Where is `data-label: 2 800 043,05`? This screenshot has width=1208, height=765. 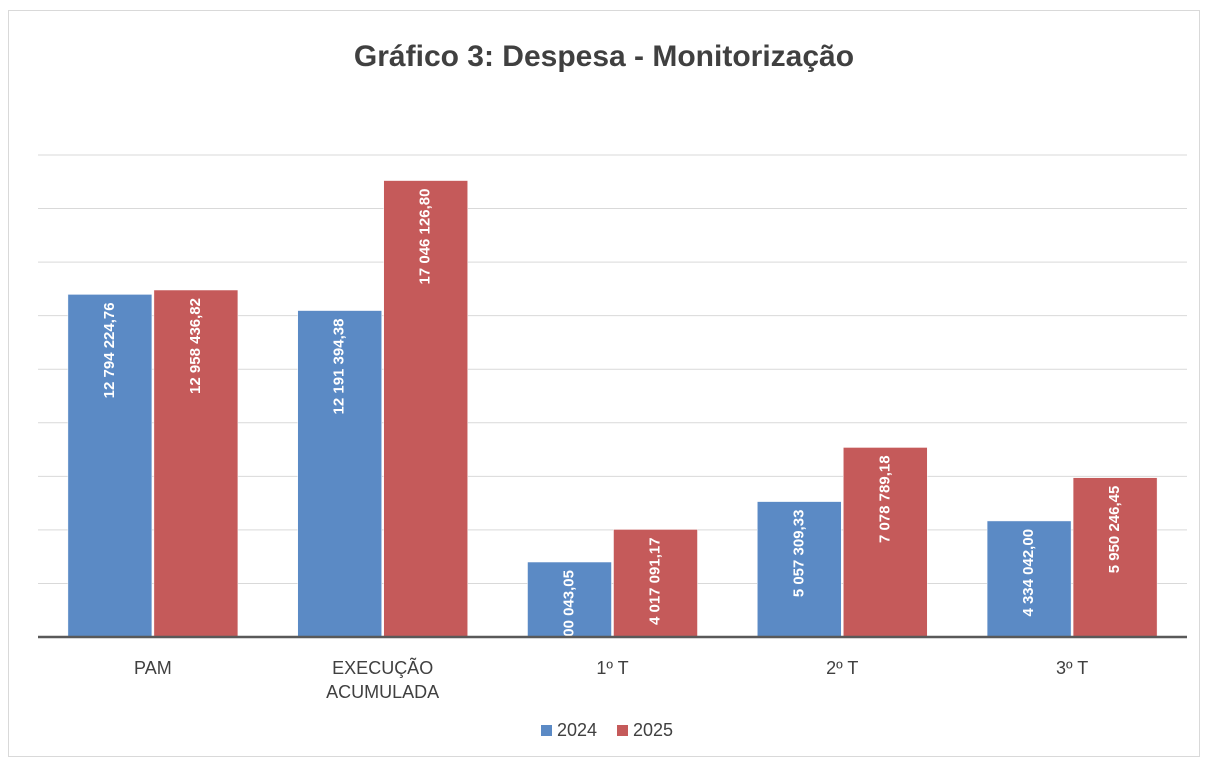 data-label: 2 800 043,05 is located at coordinates (568, 614).